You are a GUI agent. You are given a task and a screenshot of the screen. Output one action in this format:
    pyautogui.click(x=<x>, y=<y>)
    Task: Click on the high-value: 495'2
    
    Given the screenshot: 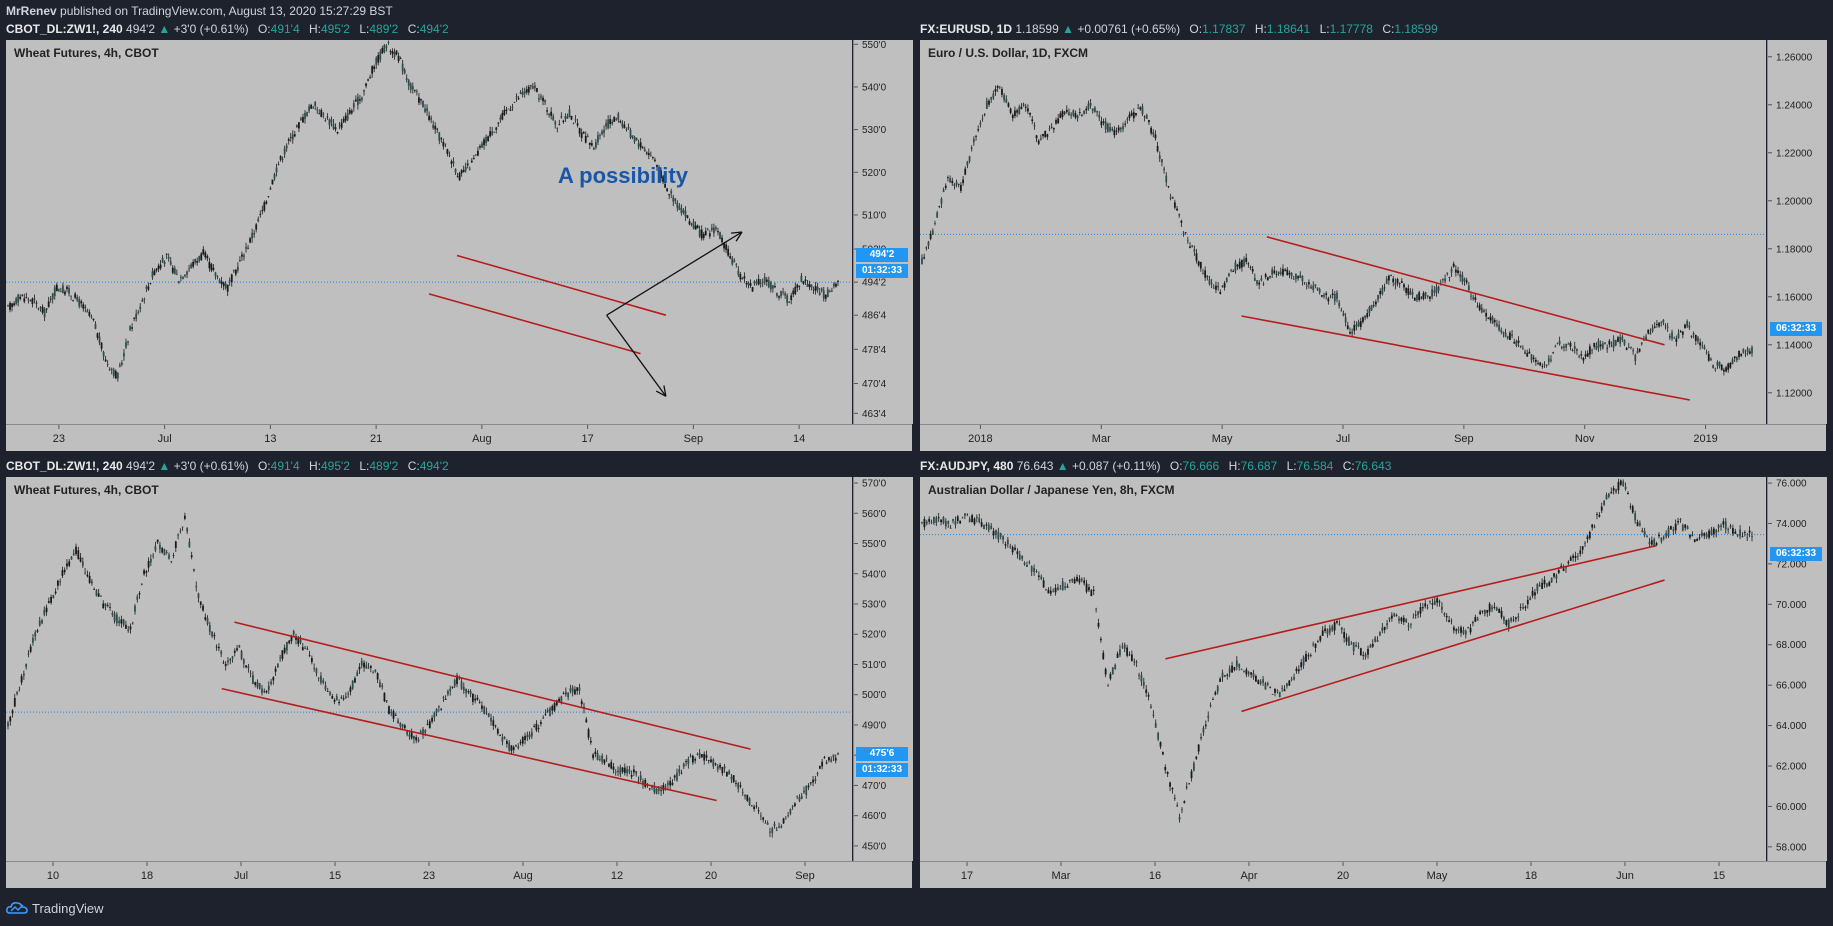 What is the action you would take?
    pyautogui.click(x=335, y=466)
    